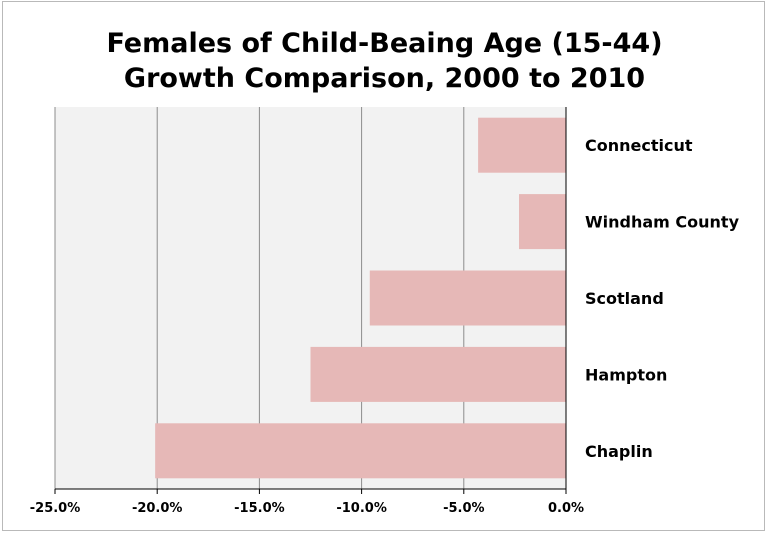 The width and height of the screenshot is (769, 535). What do you see at coordinates (384, 43) in the screenshot?
I see `chart-title-line-1: Females of Child-Beaing Age (15-44)` at bounding box center [384, 43].